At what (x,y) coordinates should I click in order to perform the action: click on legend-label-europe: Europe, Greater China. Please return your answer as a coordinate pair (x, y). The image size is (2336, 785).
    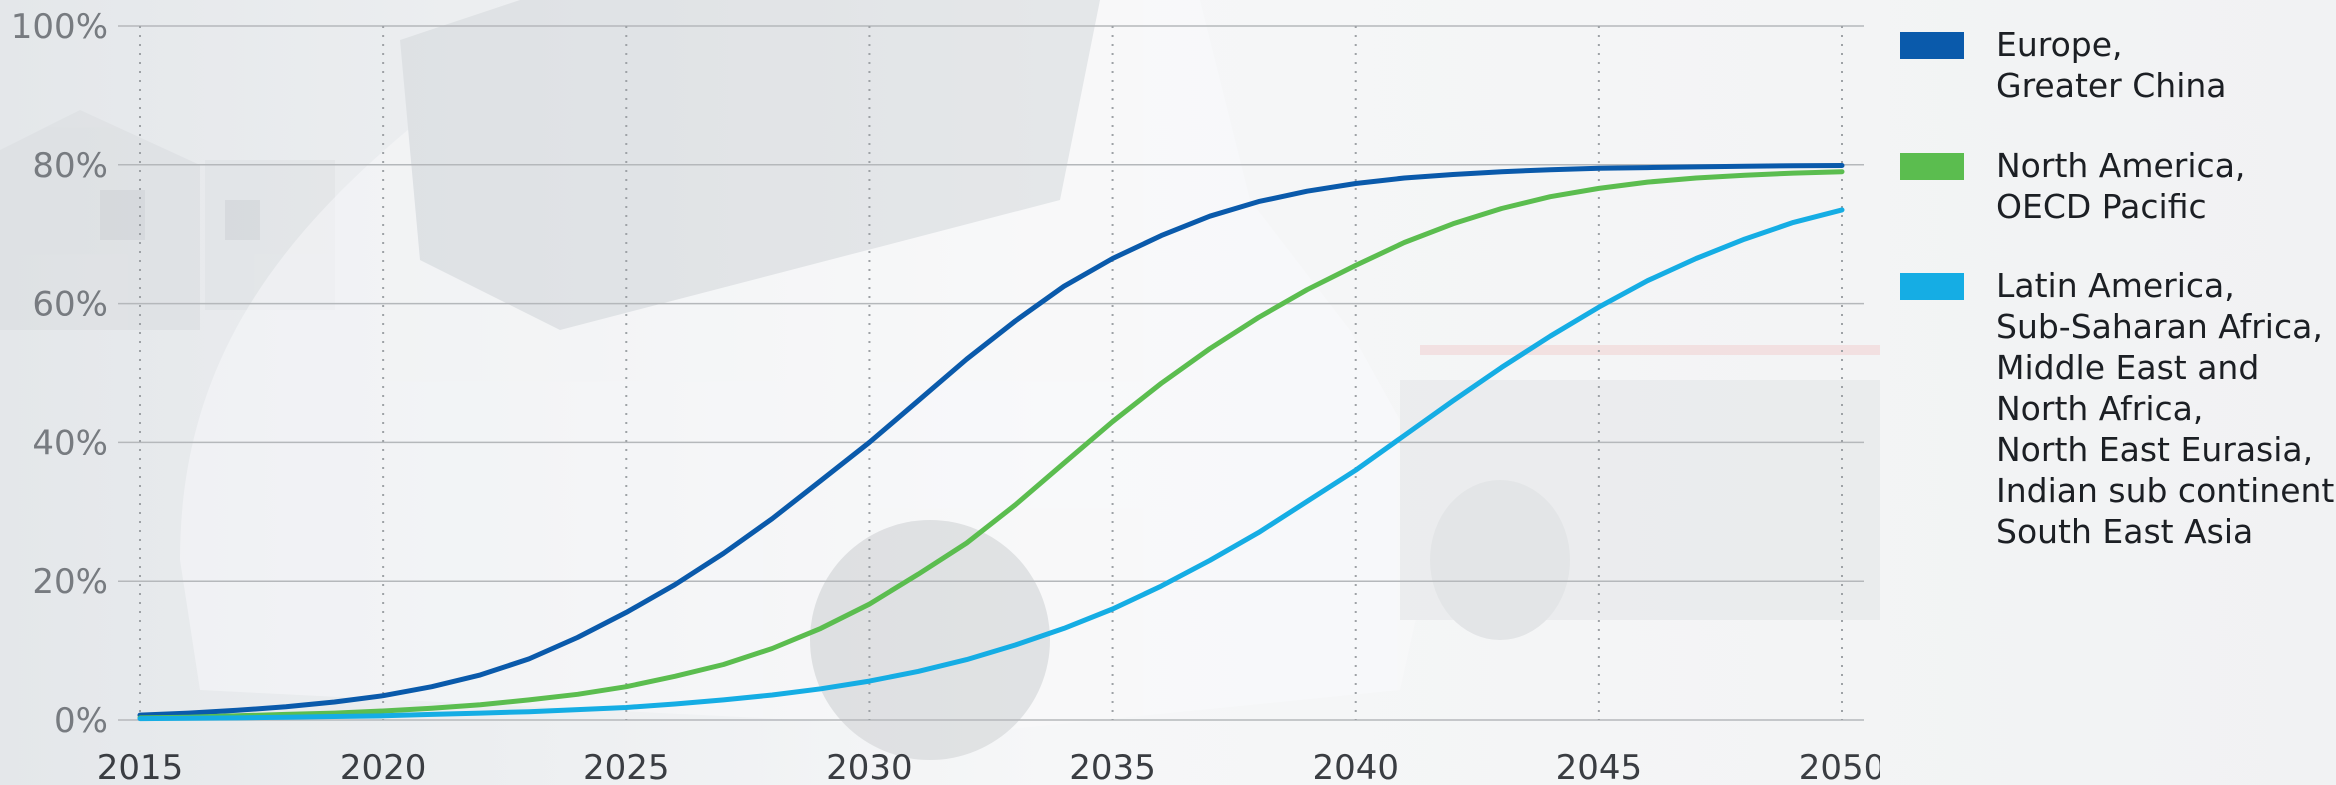
    Looking at the image, I should click on (2111, 65).